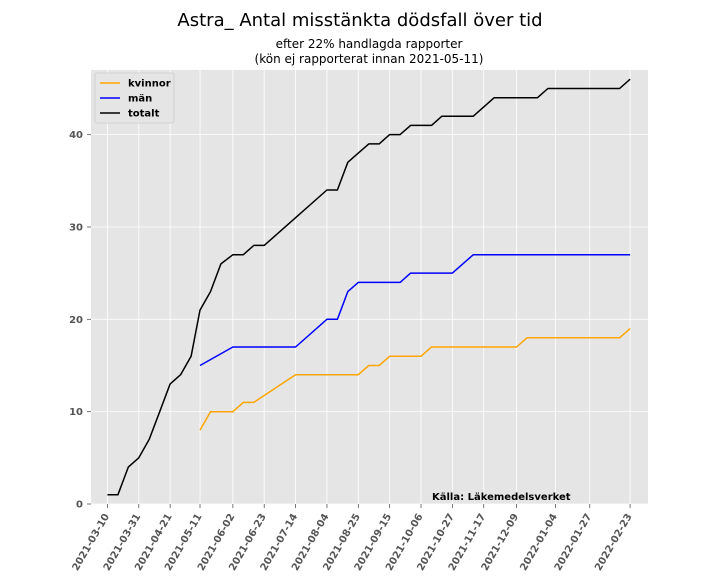  Describe the element at coordinates (415, 310) in the screenshot. I see `series-line-män` at that location.